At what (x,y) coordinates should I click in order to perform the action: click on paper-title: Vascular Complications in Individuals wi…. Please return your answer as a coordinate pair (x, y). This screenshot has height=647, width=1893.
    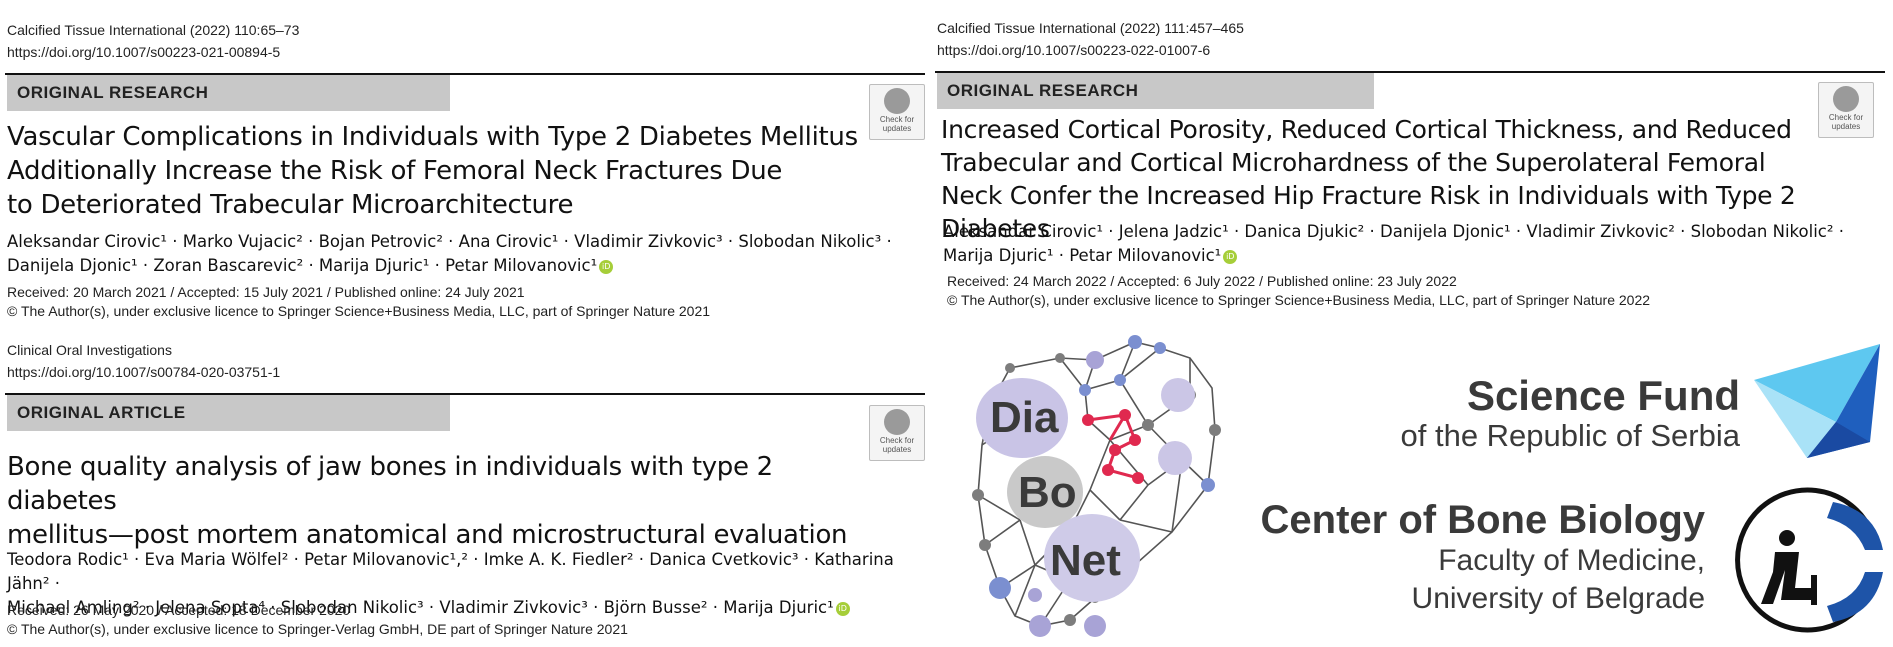
    Looking at the image, I should click on (437, 171).